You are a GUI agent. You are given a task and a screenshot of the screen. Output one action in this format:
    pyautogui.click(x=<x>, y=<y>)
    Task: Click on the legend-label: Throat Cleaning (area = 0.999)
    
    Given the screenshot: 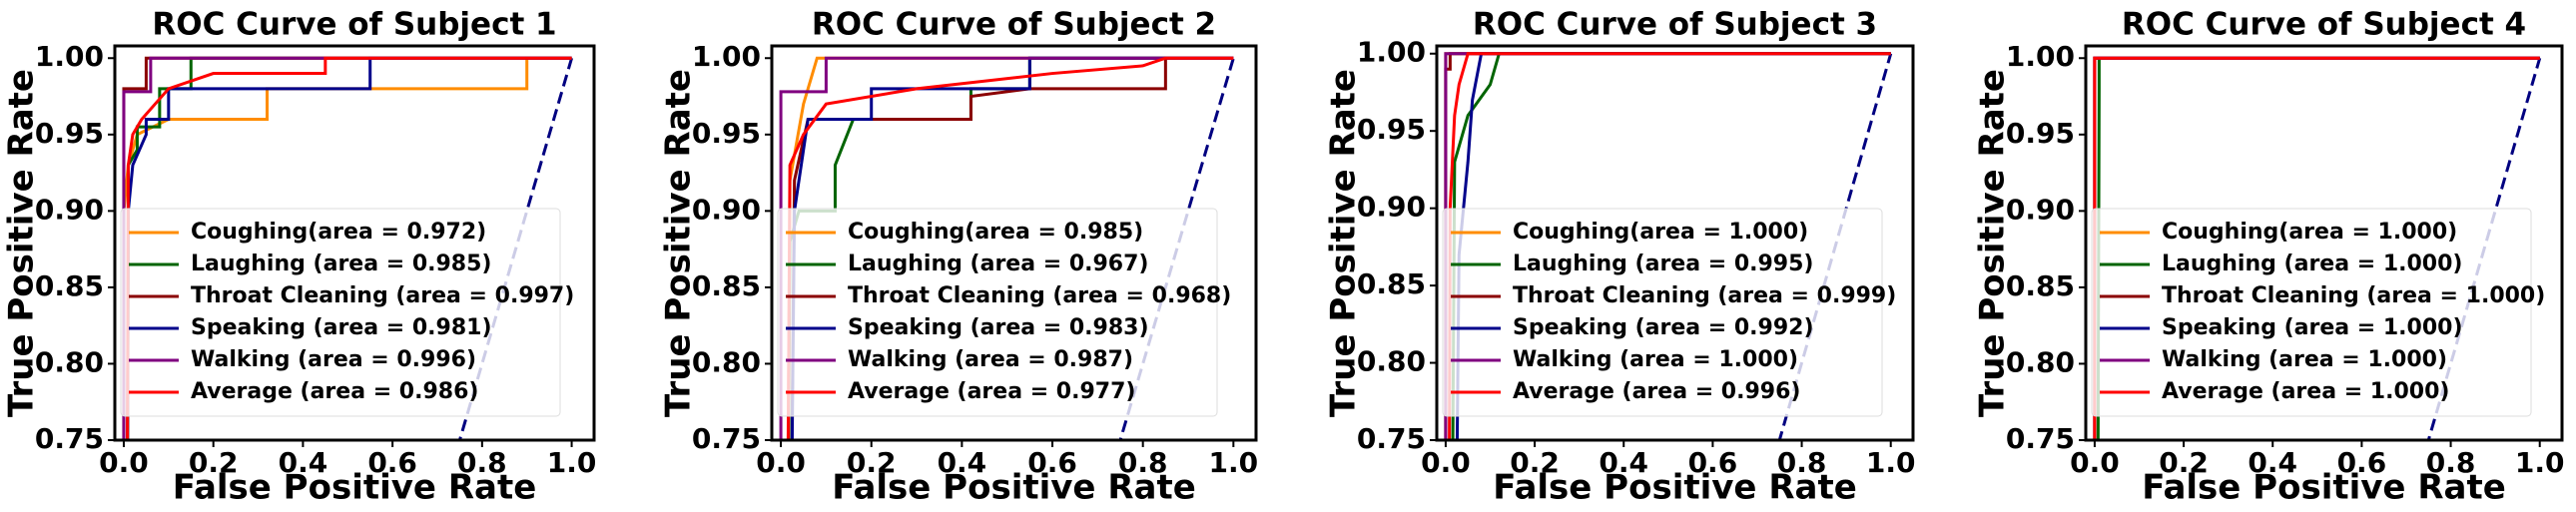 What is the action you would take?
    pyautogui.click(x=1704, y=295)
    